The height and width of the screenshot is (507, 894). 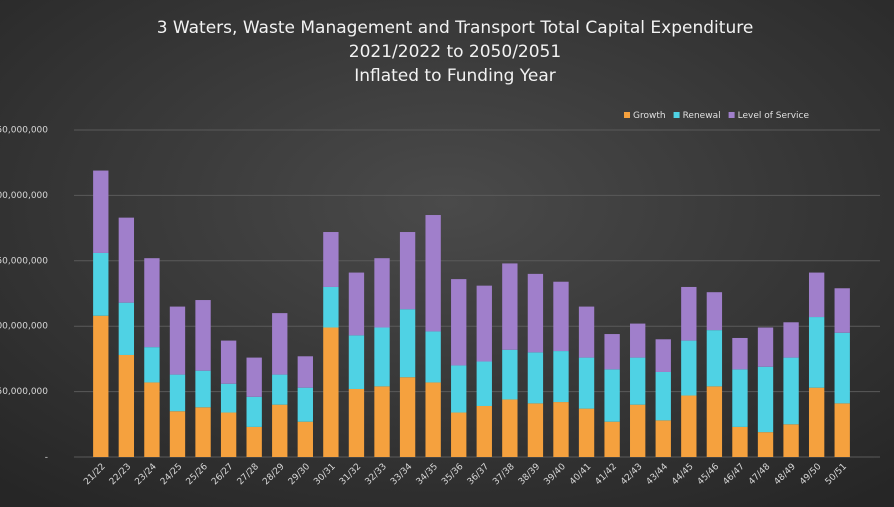 I want to click on chart-subtitle: Inflated to Funding Year, so click(x=455, y=76).